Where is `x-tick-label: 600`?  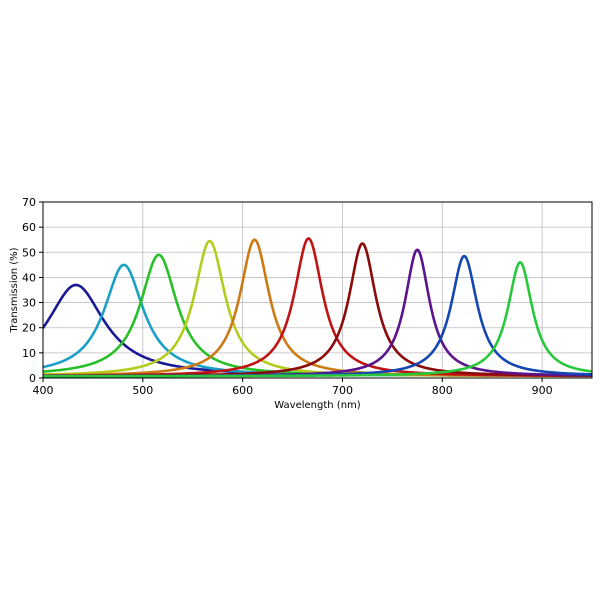 x-tick-label: 600 is located at coordinates (242, 390).